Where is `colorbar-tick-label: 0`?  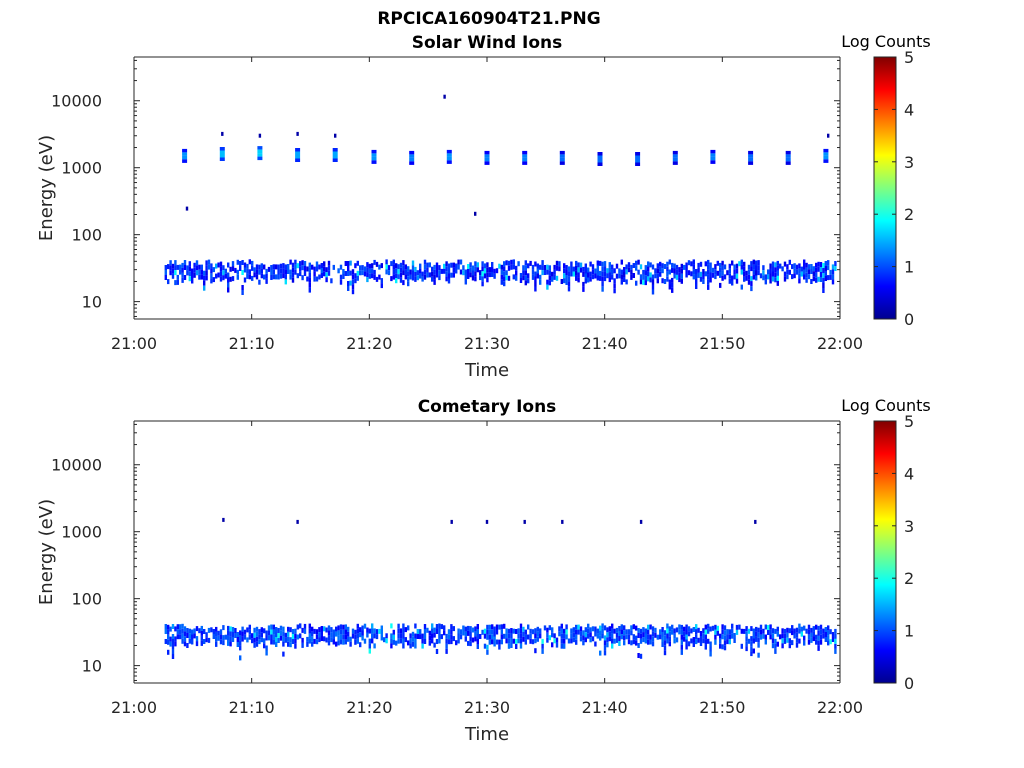 colorbar-tick-label: 0 is located at coordinates (909, 683).